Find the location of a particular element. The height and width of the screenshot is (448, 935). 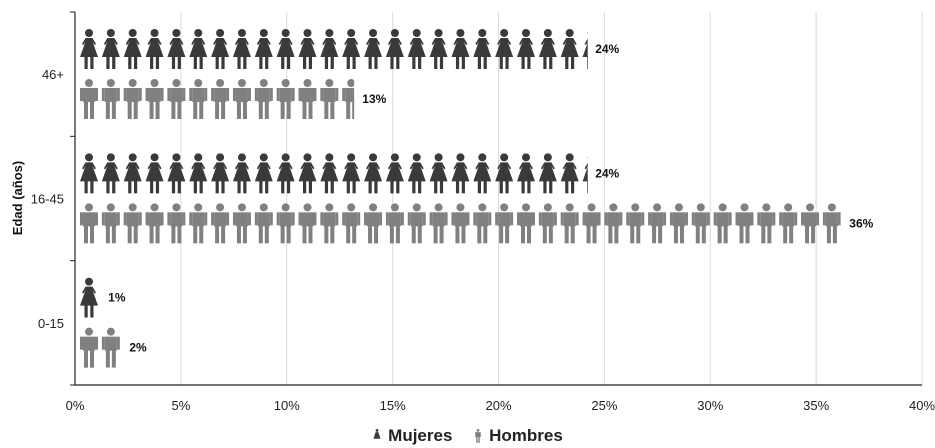

x-tick-label: 20% is located at coordinates (498, 405).